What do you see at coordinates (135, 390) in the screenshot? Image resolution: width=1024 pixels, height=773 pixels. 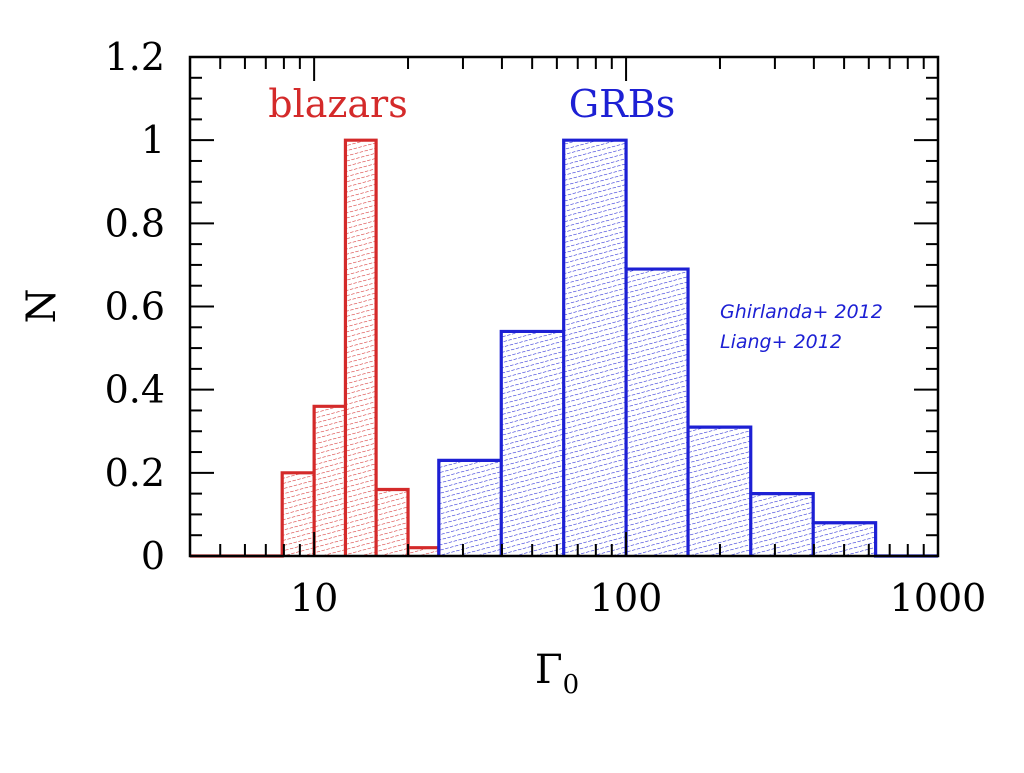 I see `y-tick-label: 0.4` at bounding box center [135, 390].